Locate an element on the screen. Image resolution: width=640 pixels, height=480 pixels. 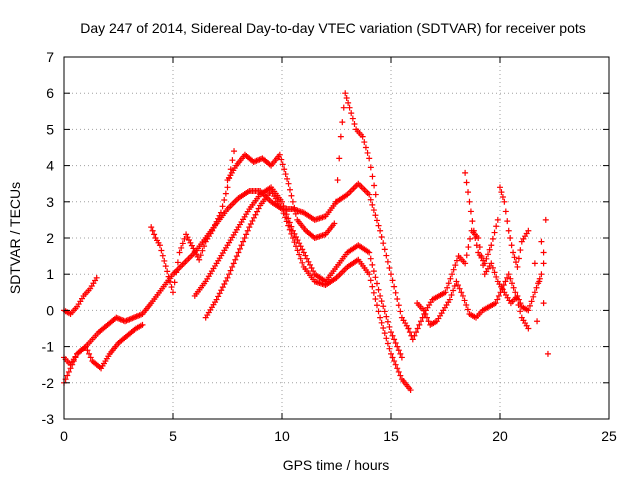
y-tick-label: 0 is located at coordinates (50, 310).